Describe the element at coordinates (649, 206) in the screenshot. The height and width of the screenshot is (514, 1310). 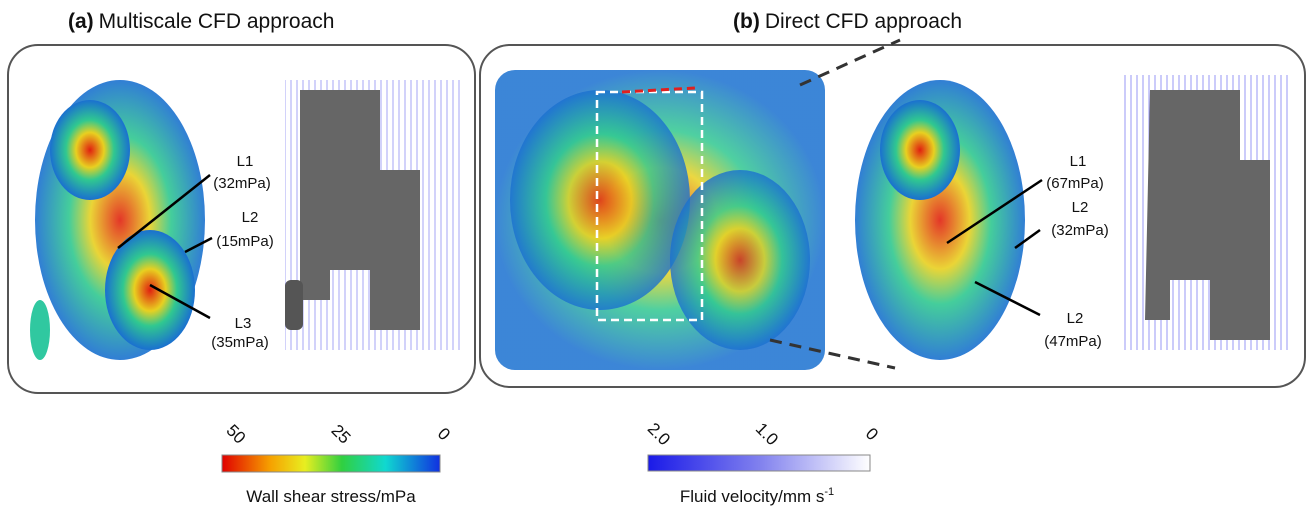
I see `roi` at that location.